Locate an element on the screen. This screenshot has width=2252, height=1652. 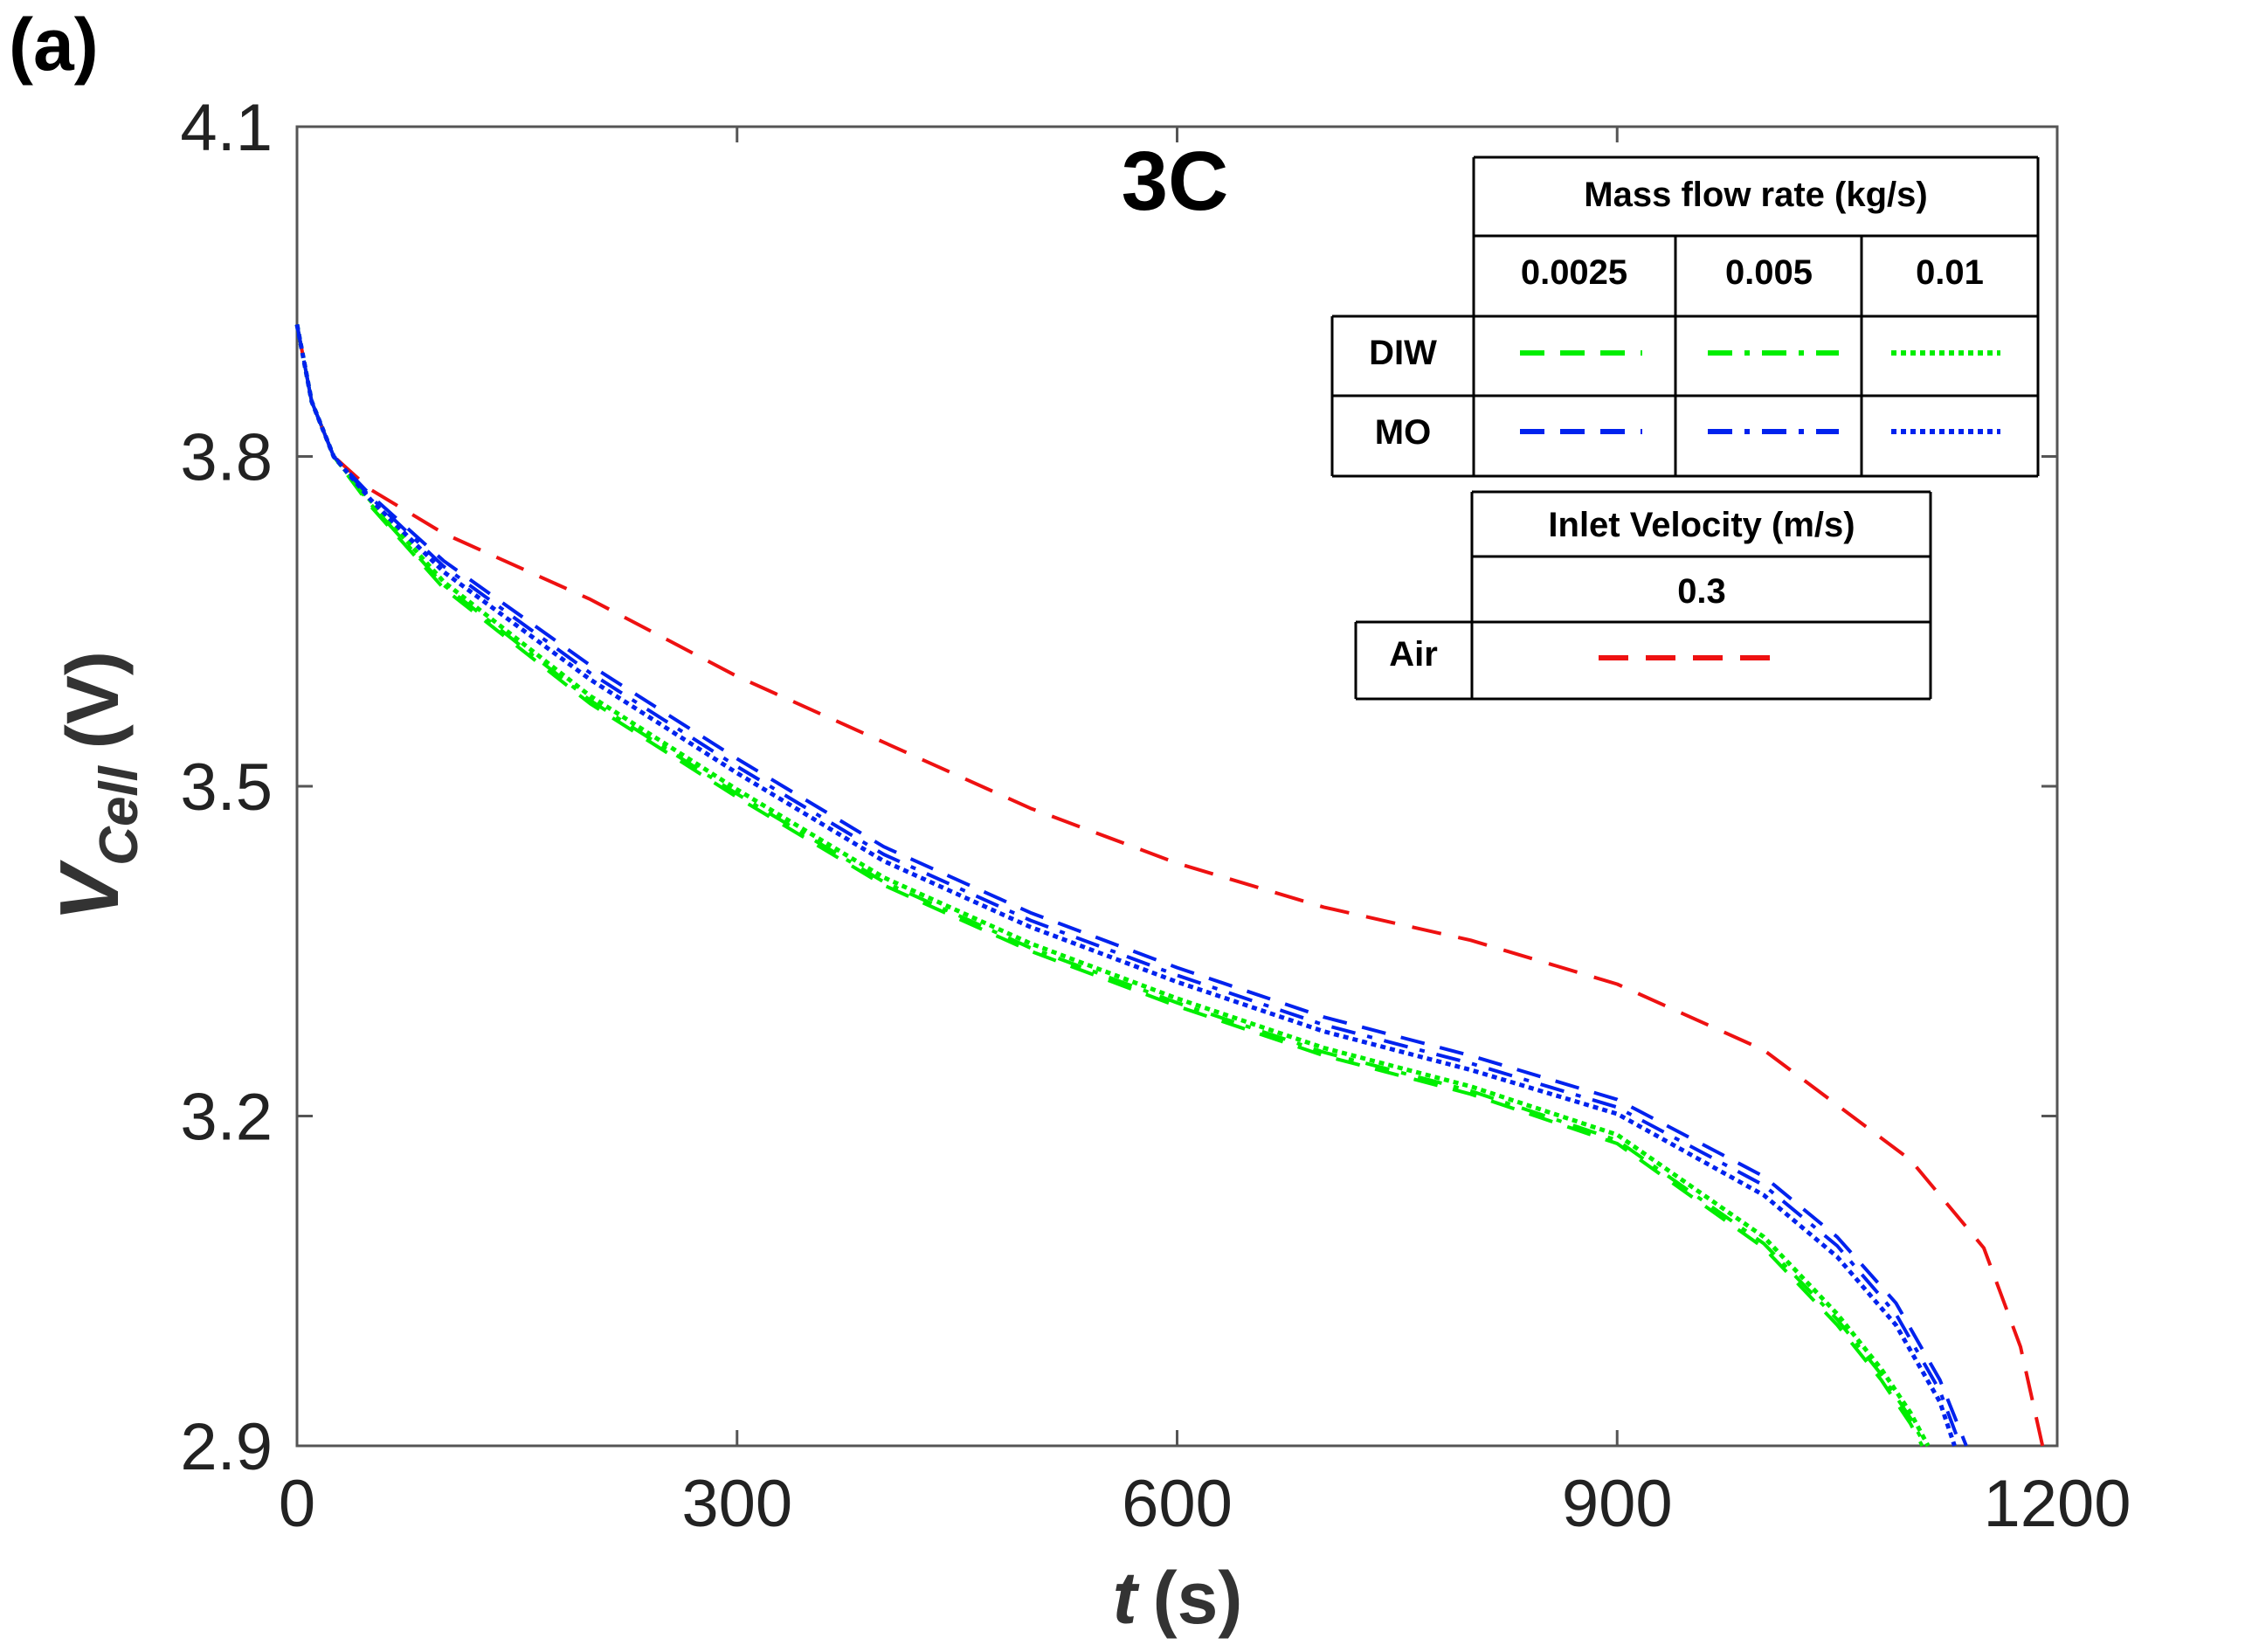
y-tick-label: 3.5 is located at coordinates (226, 787).